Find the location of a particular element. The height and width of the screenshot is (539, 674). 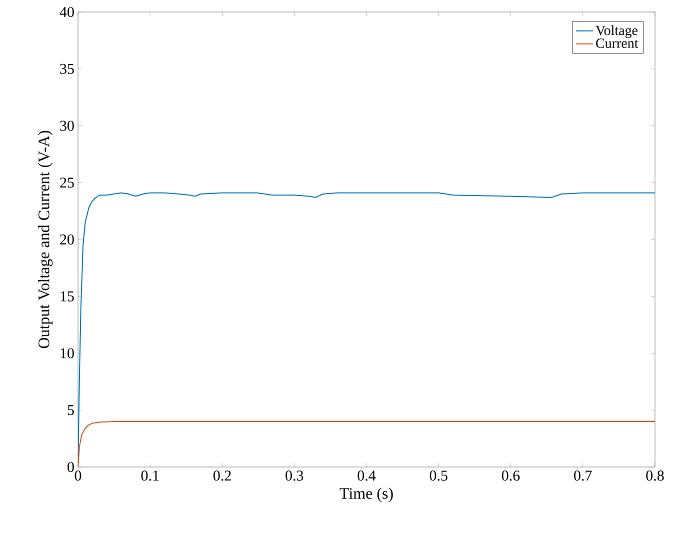

legend-label: Current is located at coordinates (617, 43).